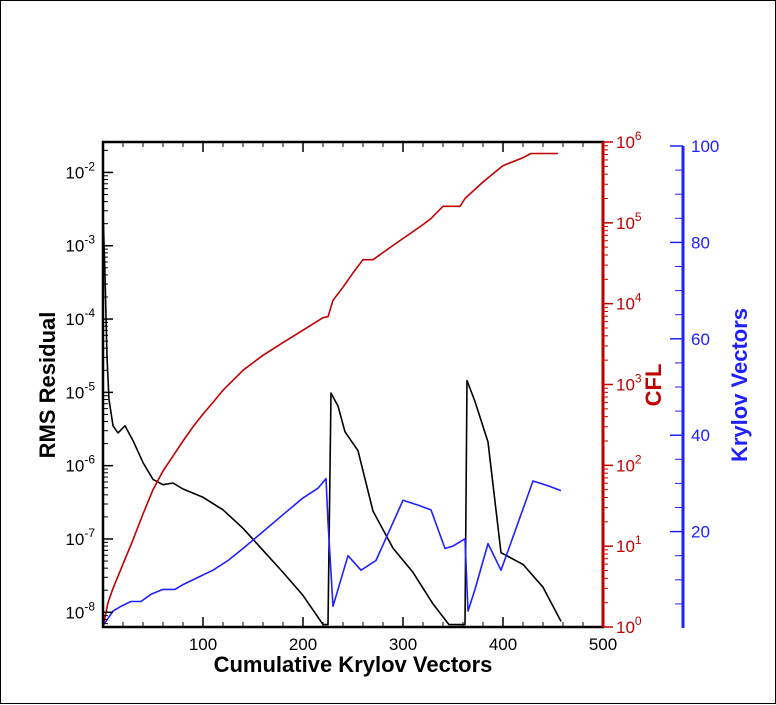 The height and width of the screenshot is (705, 776). I want to click on krylov-tick-label: 80, so click(700, 242).